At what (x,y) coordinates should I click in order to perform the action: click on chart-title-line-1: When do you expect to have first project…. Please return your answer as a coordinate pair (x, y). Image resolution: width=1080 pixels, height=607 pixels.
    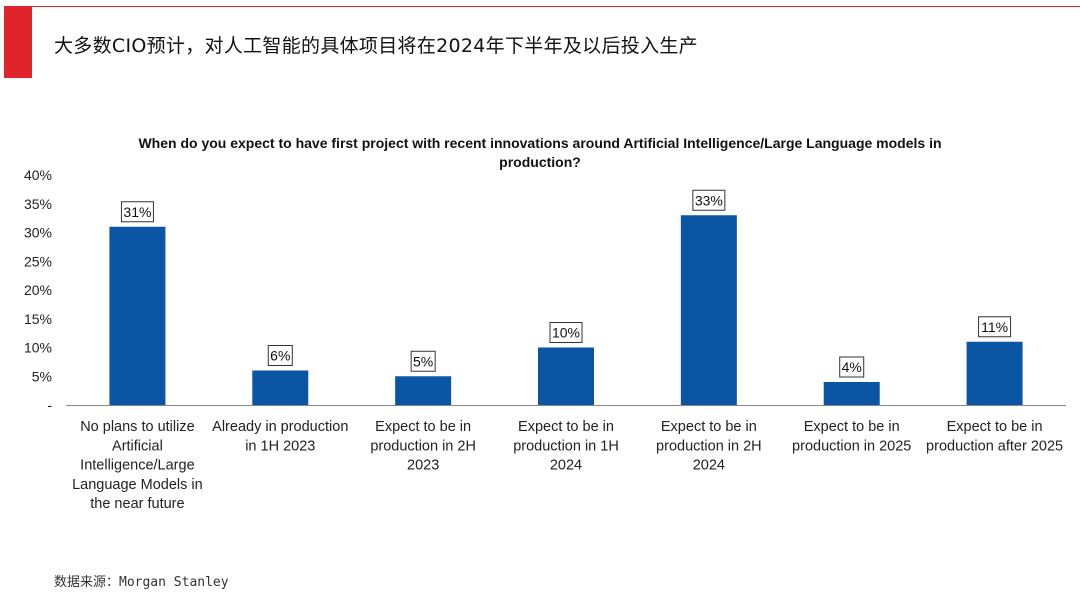
    Looking at the image, I should click on (540, 143).